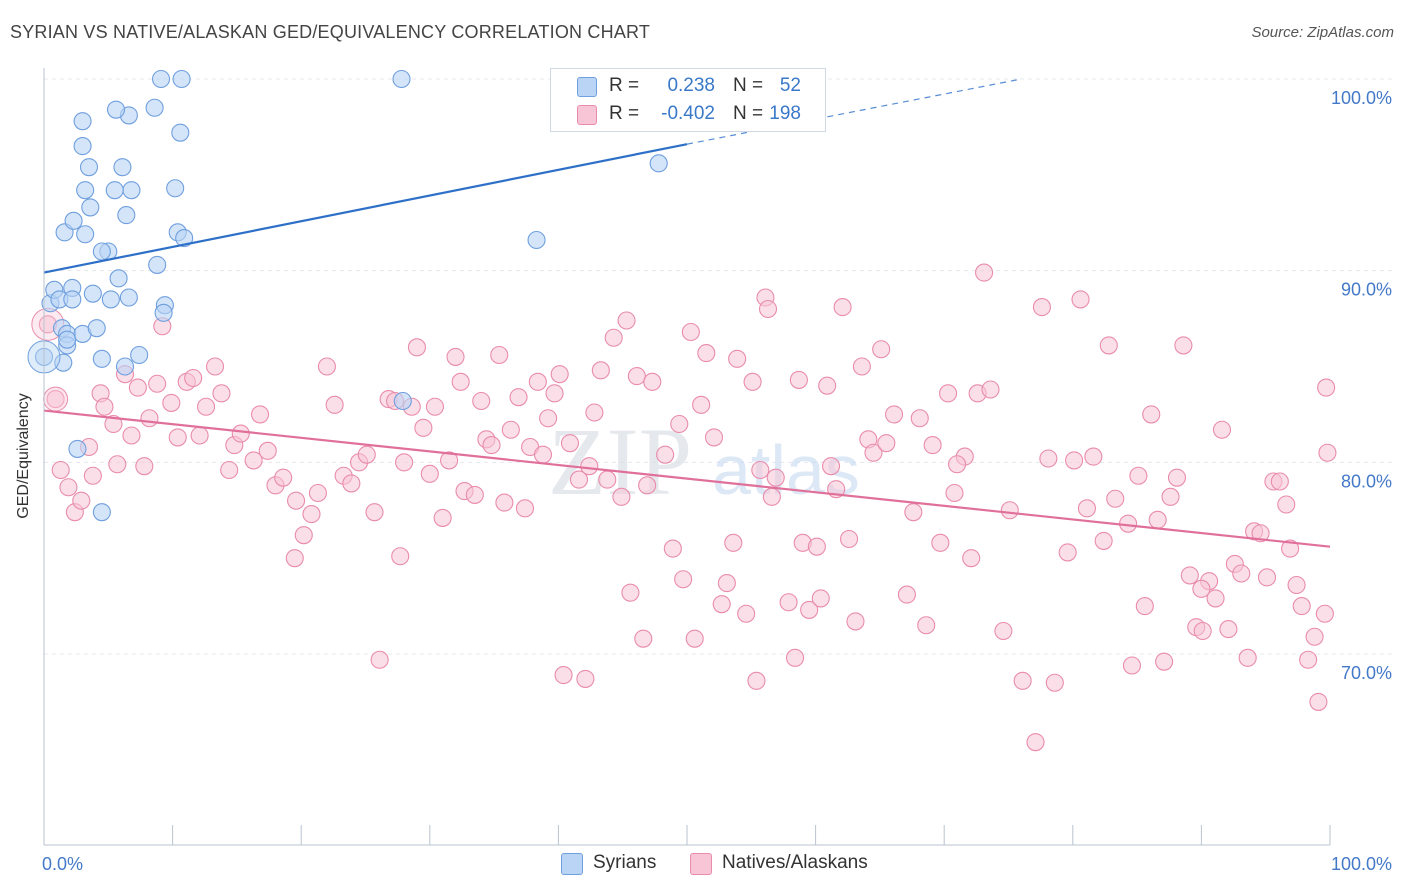 This screenshot has width=1406, height=892. Describe the element at coordinates (687, 478) in the screenshot. I see `natives-trend-line` at that location.